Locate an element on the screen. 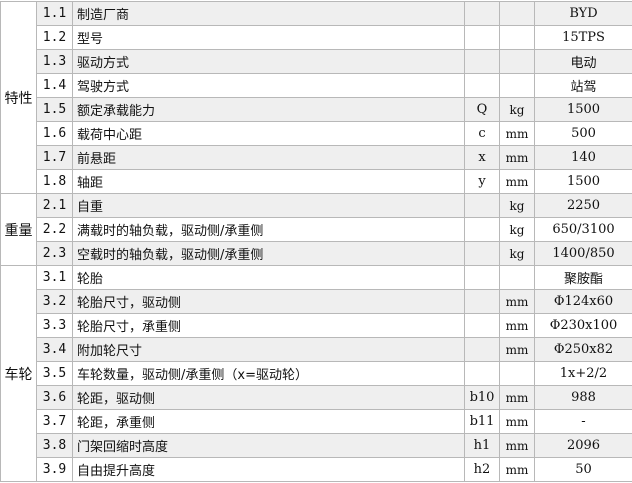 This screenshot has width=632, height=483. spec-value: 15TPS is located at coordinates (583, 38).